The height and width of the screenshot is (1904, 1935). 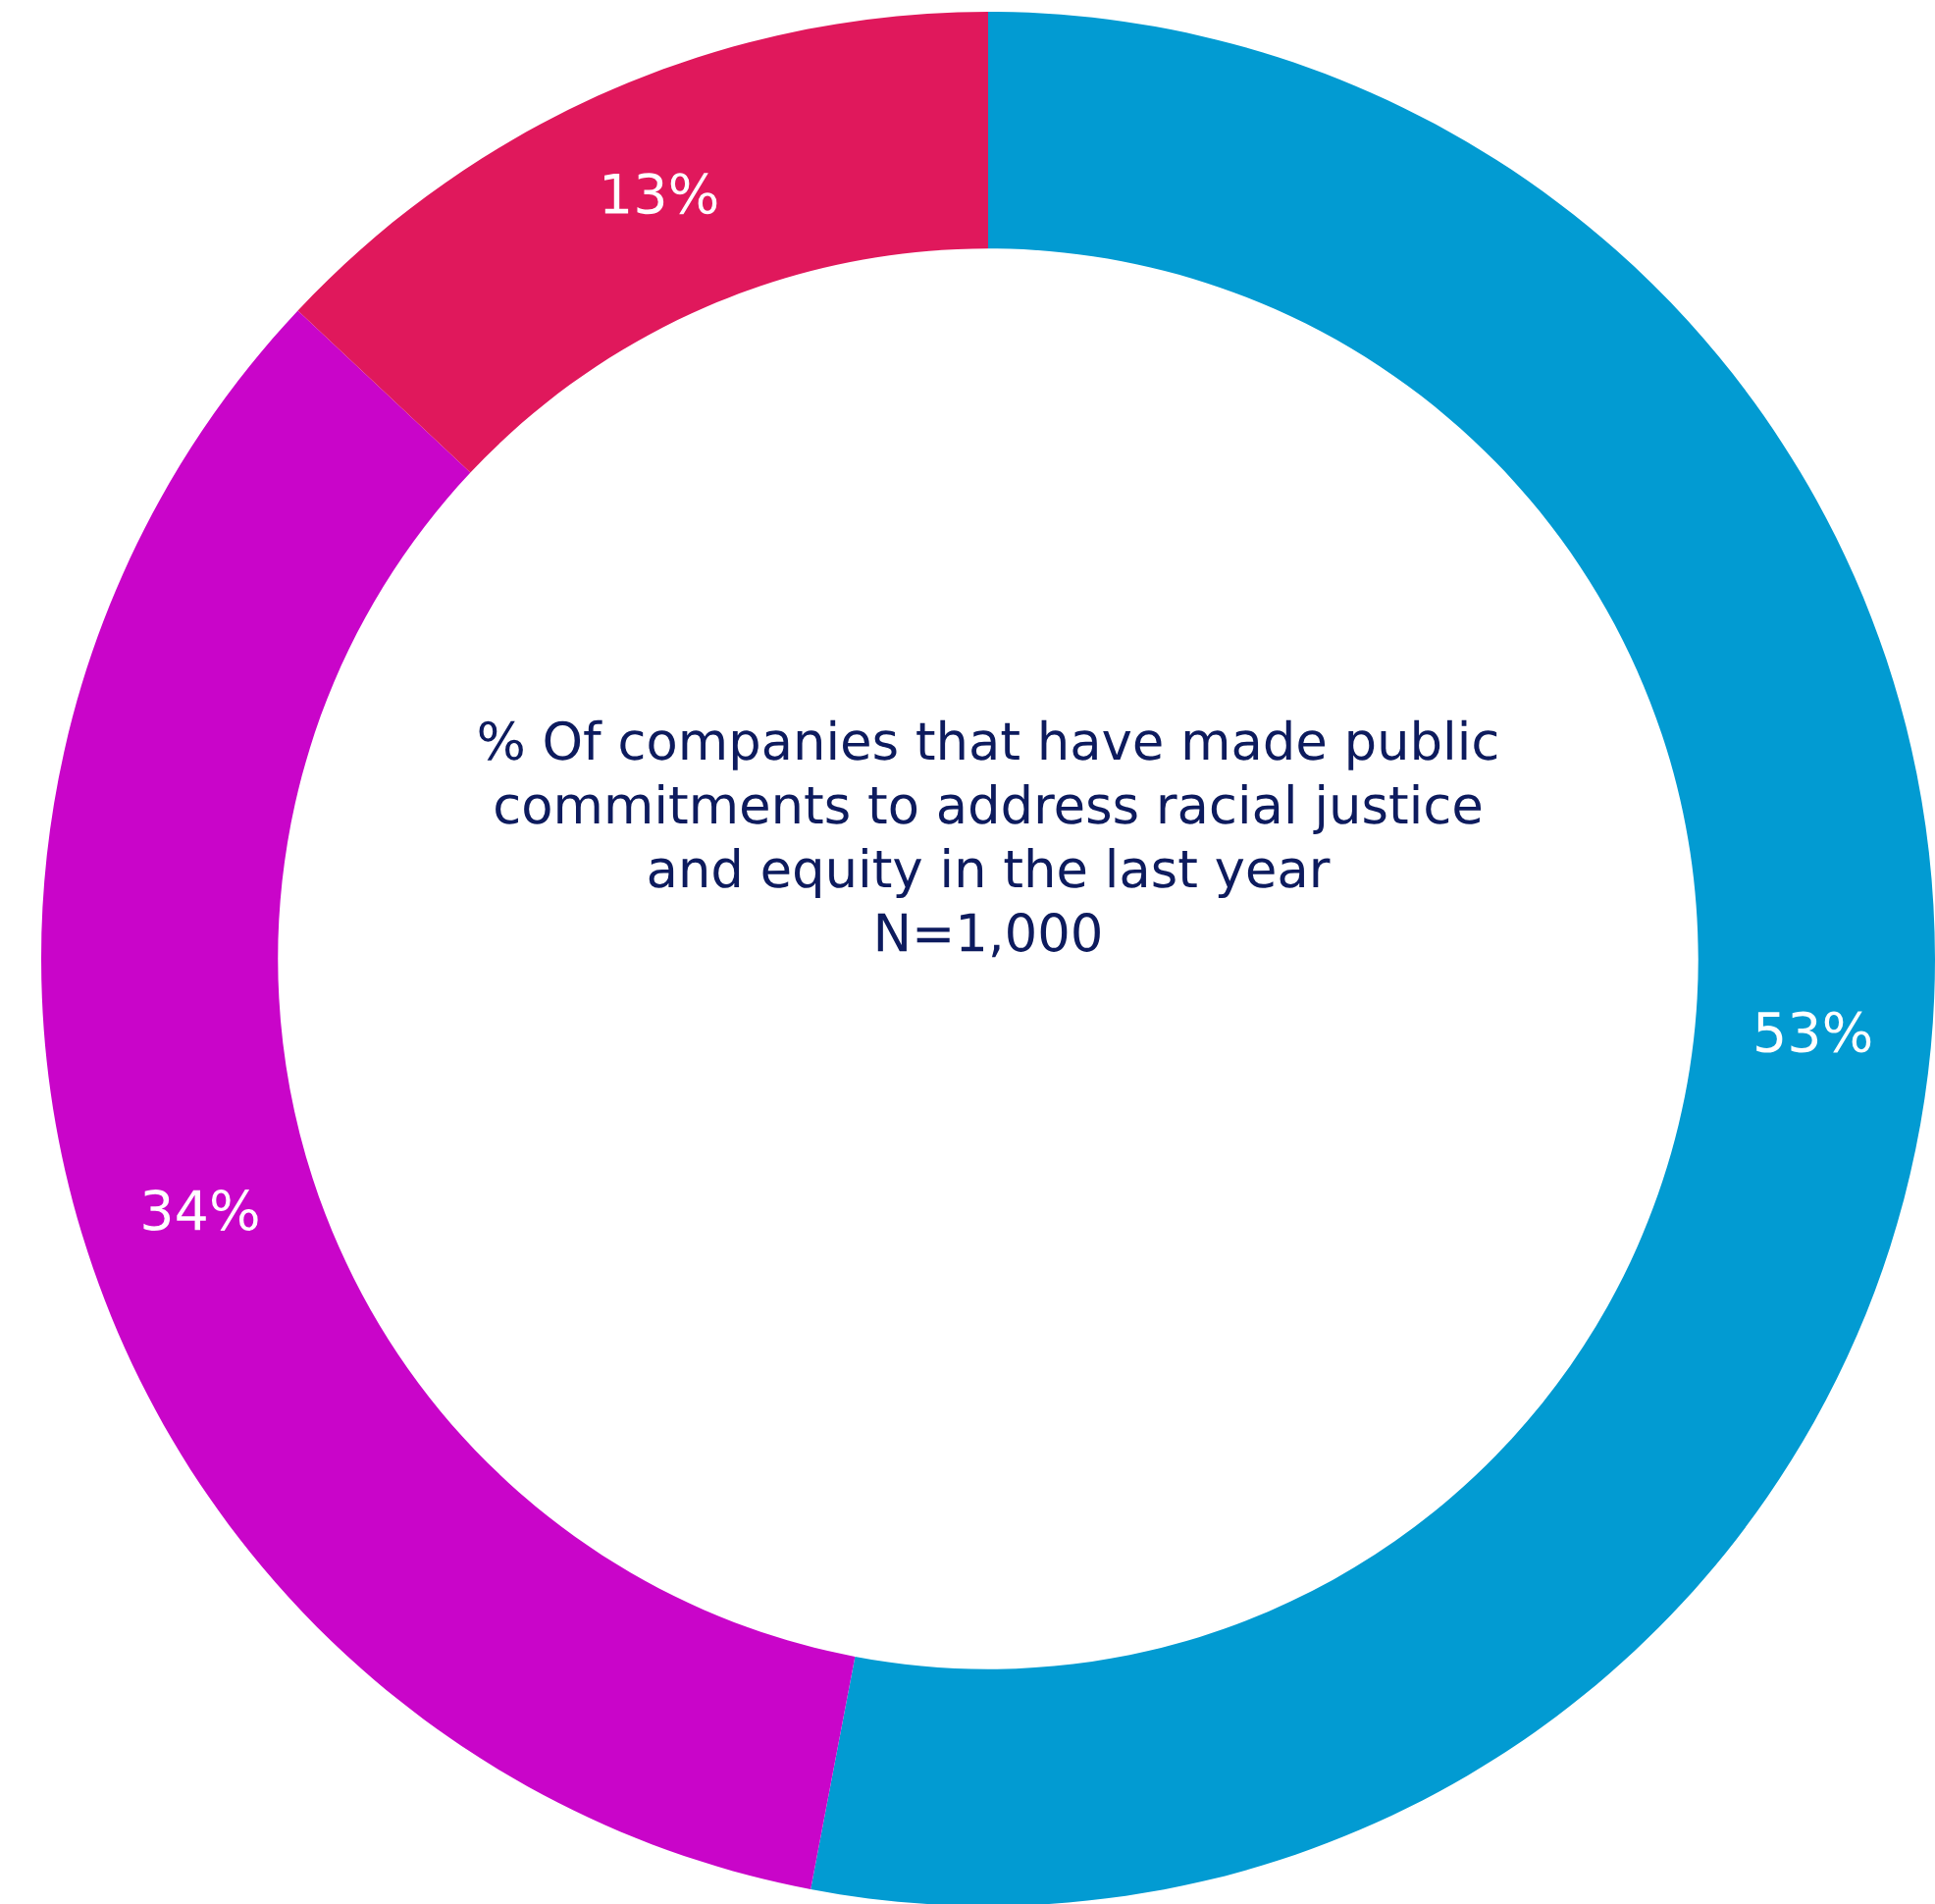 What do you see at coordinates (200, 1211) in the screenshot?
I see `data-label: 34%` at bounding box center [200, 1211].